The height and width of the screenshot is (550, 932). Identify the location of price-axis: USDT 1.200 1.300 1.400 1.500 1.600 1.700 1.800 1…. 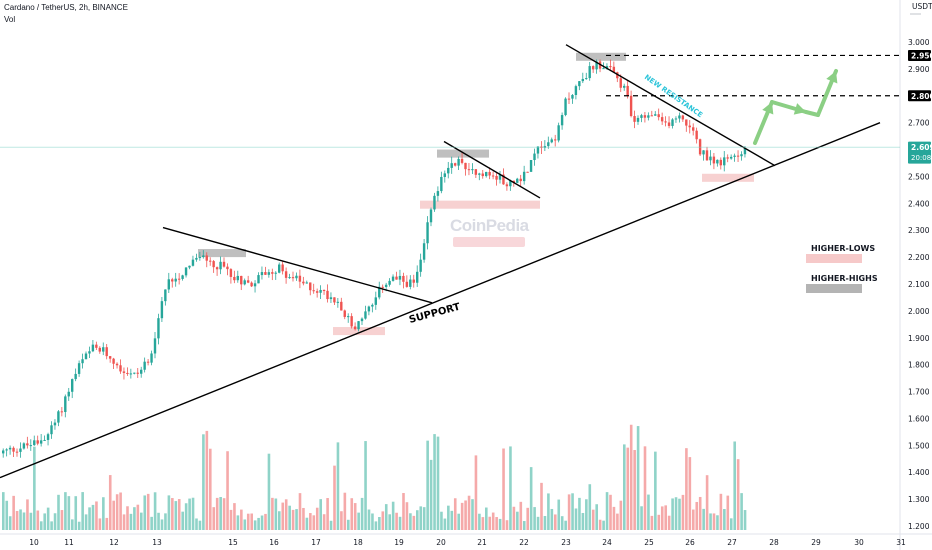
(920, 266).